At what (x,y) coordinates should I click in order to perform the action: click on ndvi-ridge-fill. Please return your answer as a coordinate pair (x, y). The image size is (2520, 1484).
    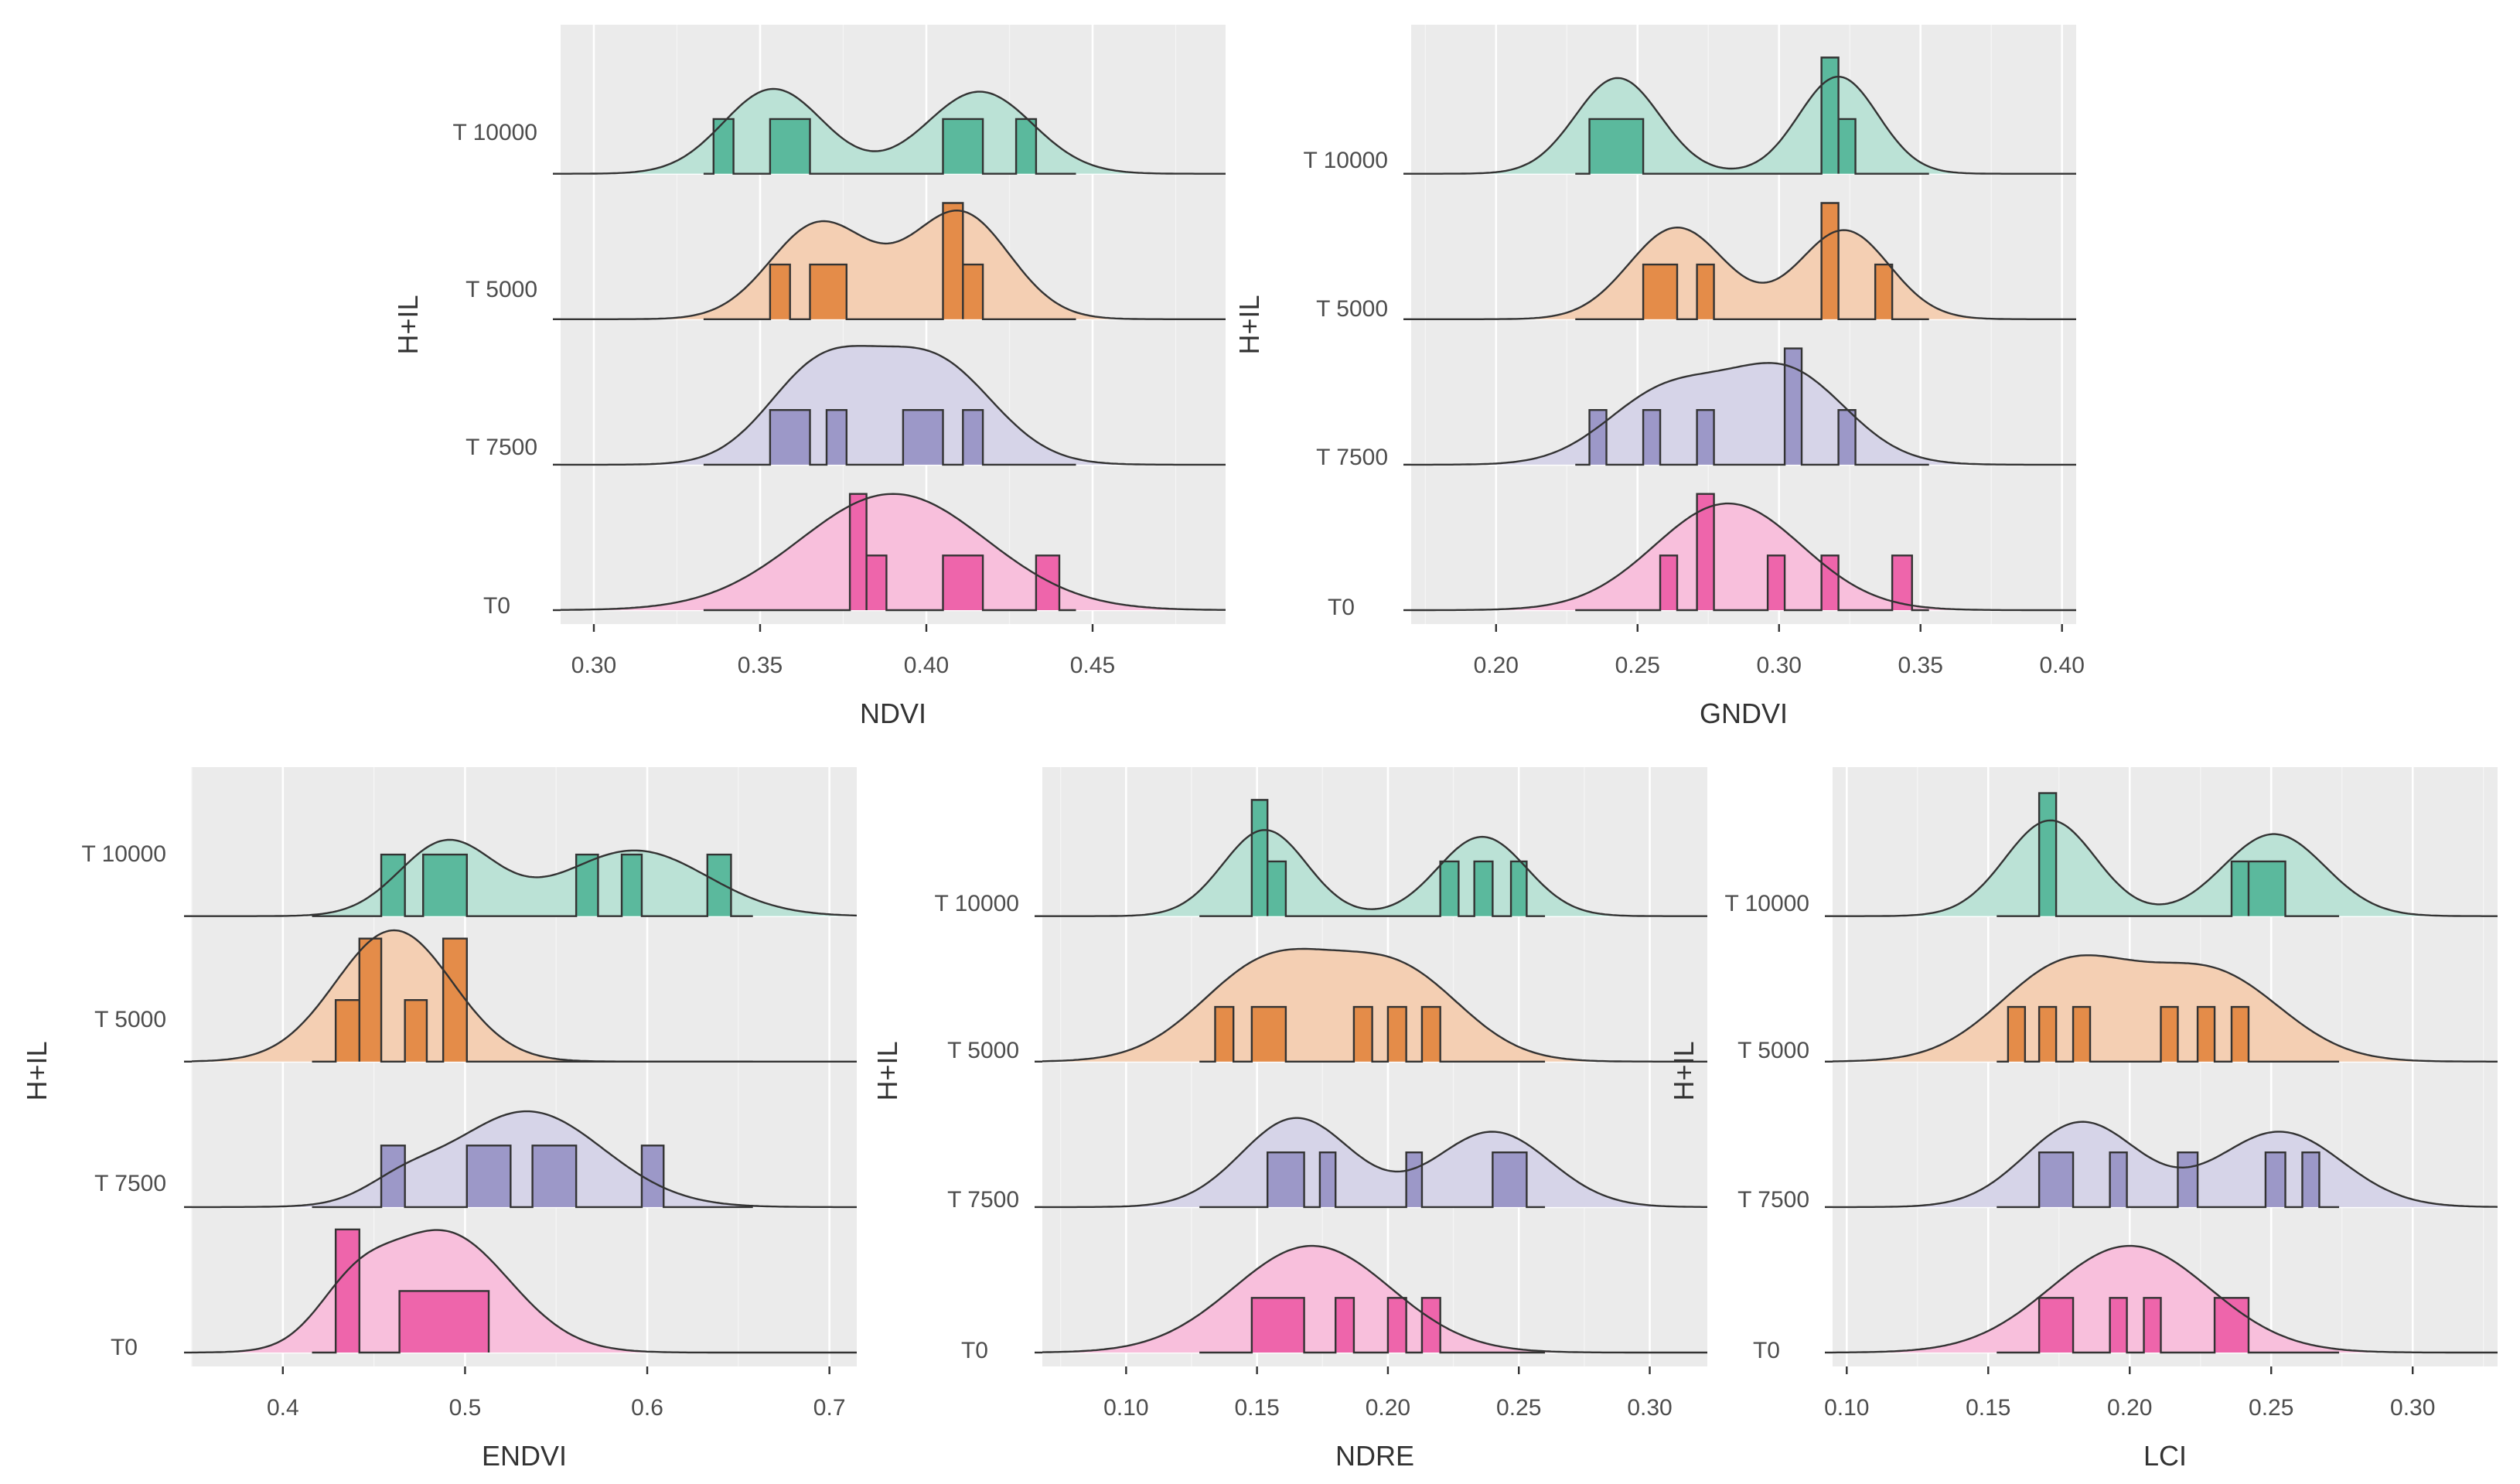
    Looking at the image, I should click on (893, 264).